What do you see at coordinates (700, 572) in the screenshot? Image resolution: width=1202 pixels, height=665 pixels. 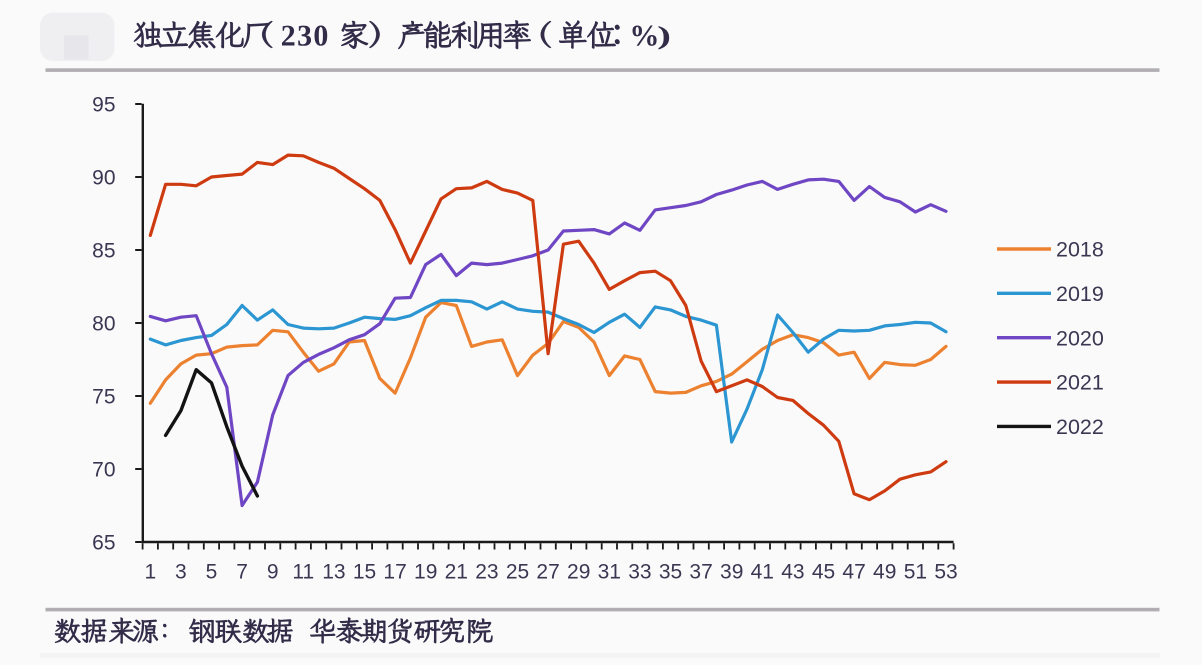 I see `svg-text: 37` at bounding box center [700, 572].